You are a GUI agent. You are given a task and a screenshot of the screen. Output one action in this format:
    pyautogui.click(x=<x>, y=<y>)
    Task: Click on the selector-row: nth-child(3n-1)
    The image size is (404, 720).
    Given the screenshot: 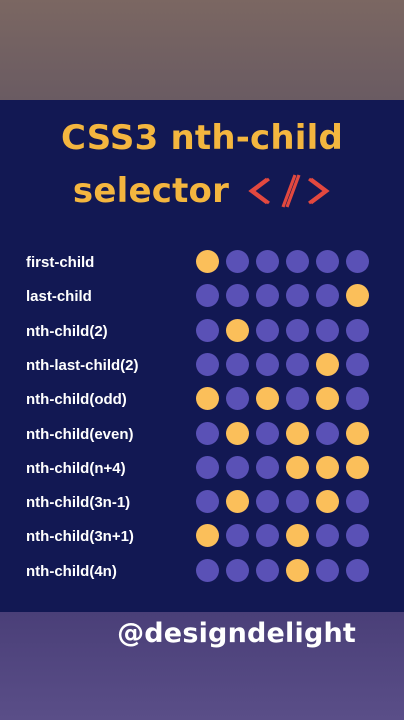 What is the action you would take?
    pyautogui.click(x=202, y=503)
    